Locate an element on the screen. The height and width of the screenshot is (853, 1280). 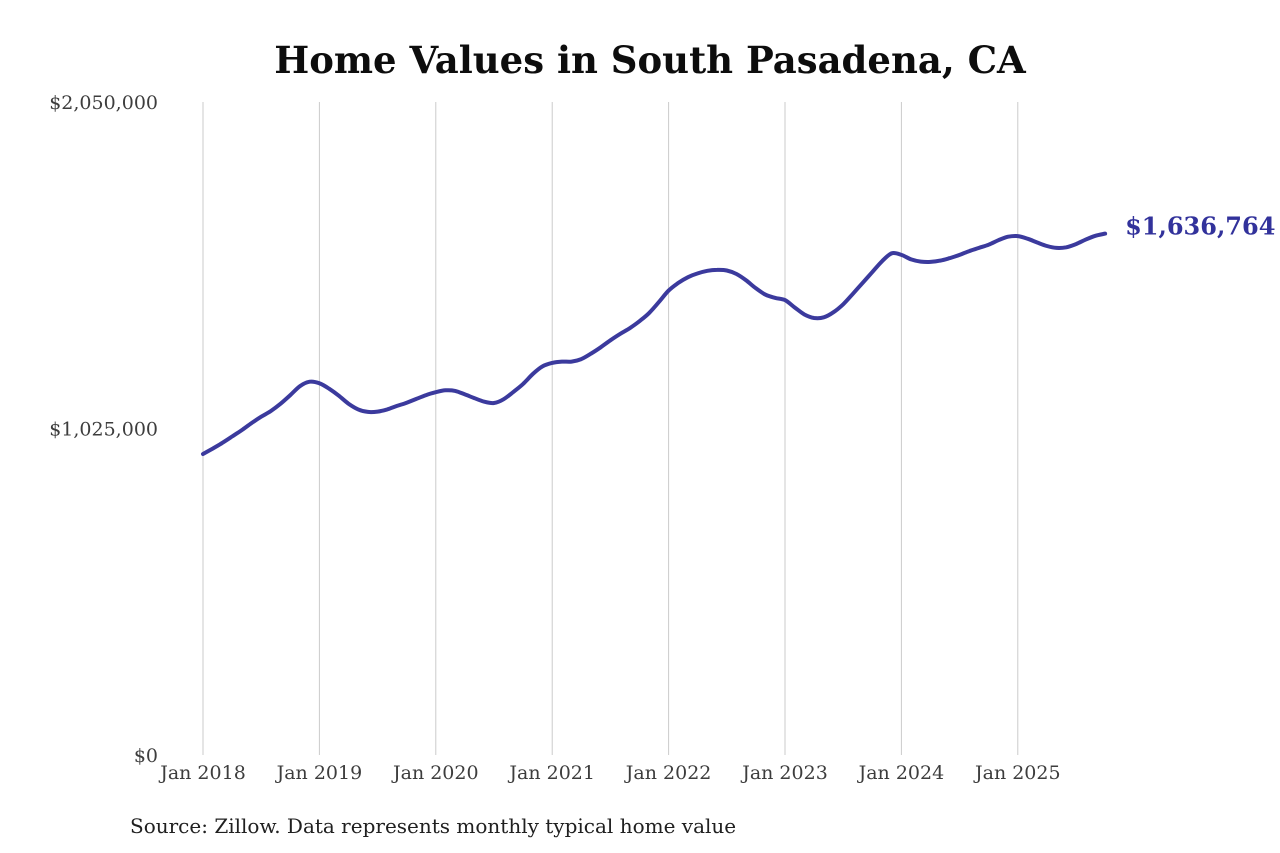
y-tick-label: $1,025,000 is located at coordinates (103, 430).